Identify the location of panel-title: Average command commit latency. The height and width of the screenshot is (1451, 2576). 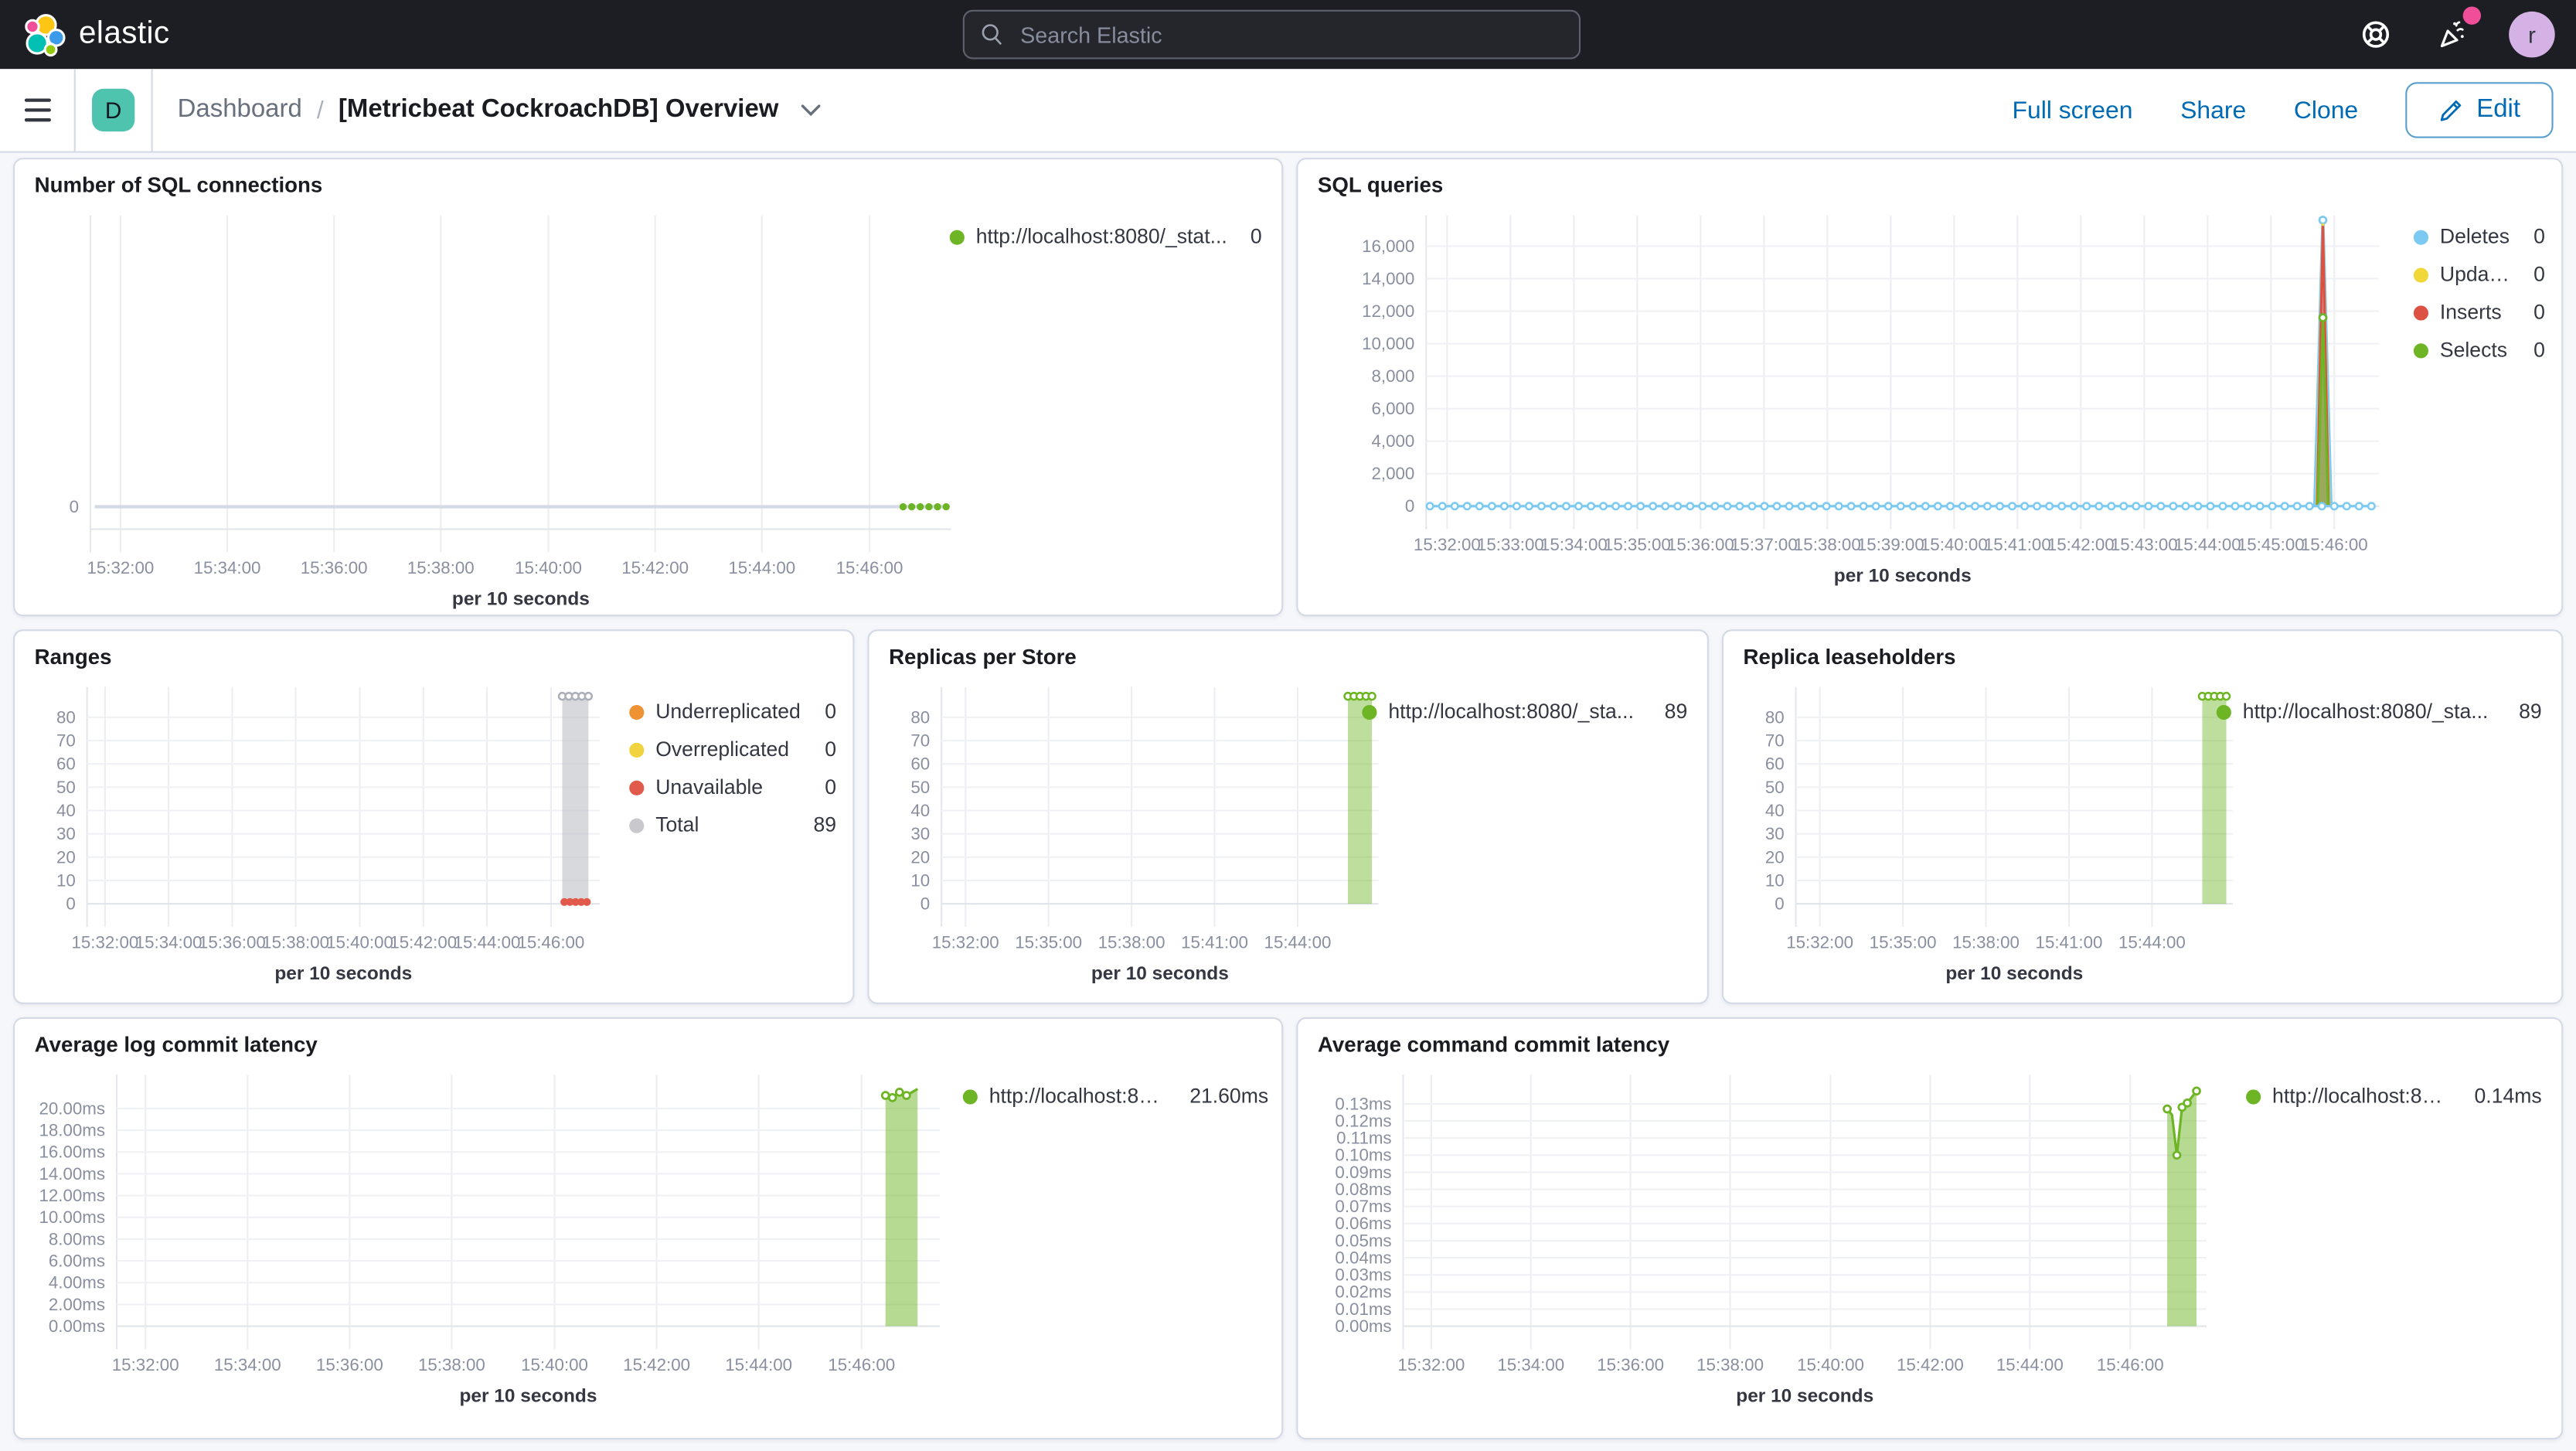
(1493, 1044).